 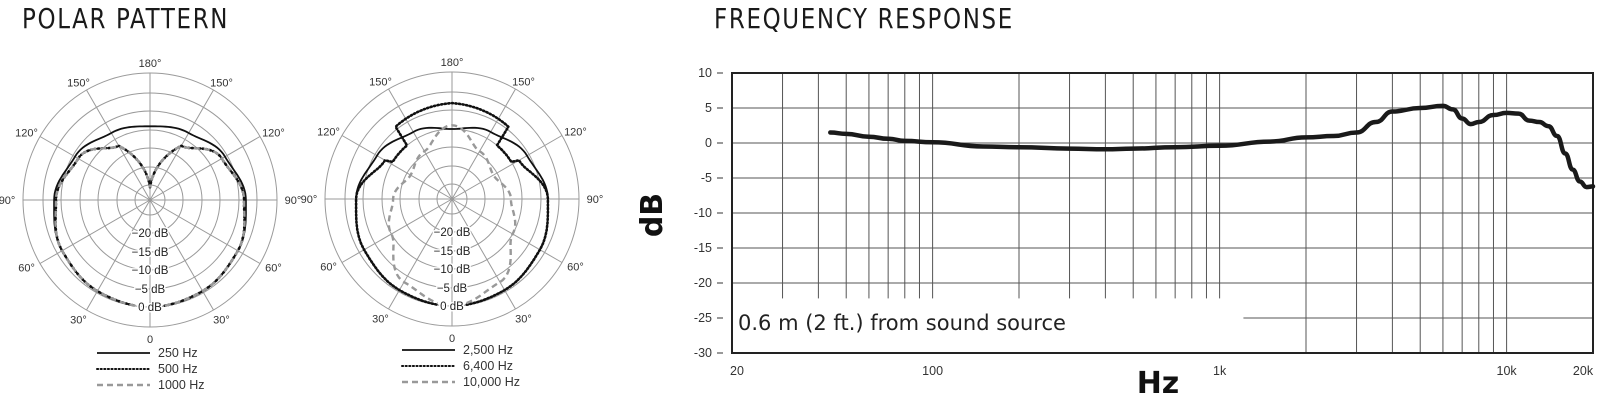 What do you see at coordinates (178, 353) in the screenshot?
I see `legend-label: 250 Hz` at bounding box center [178, 353].